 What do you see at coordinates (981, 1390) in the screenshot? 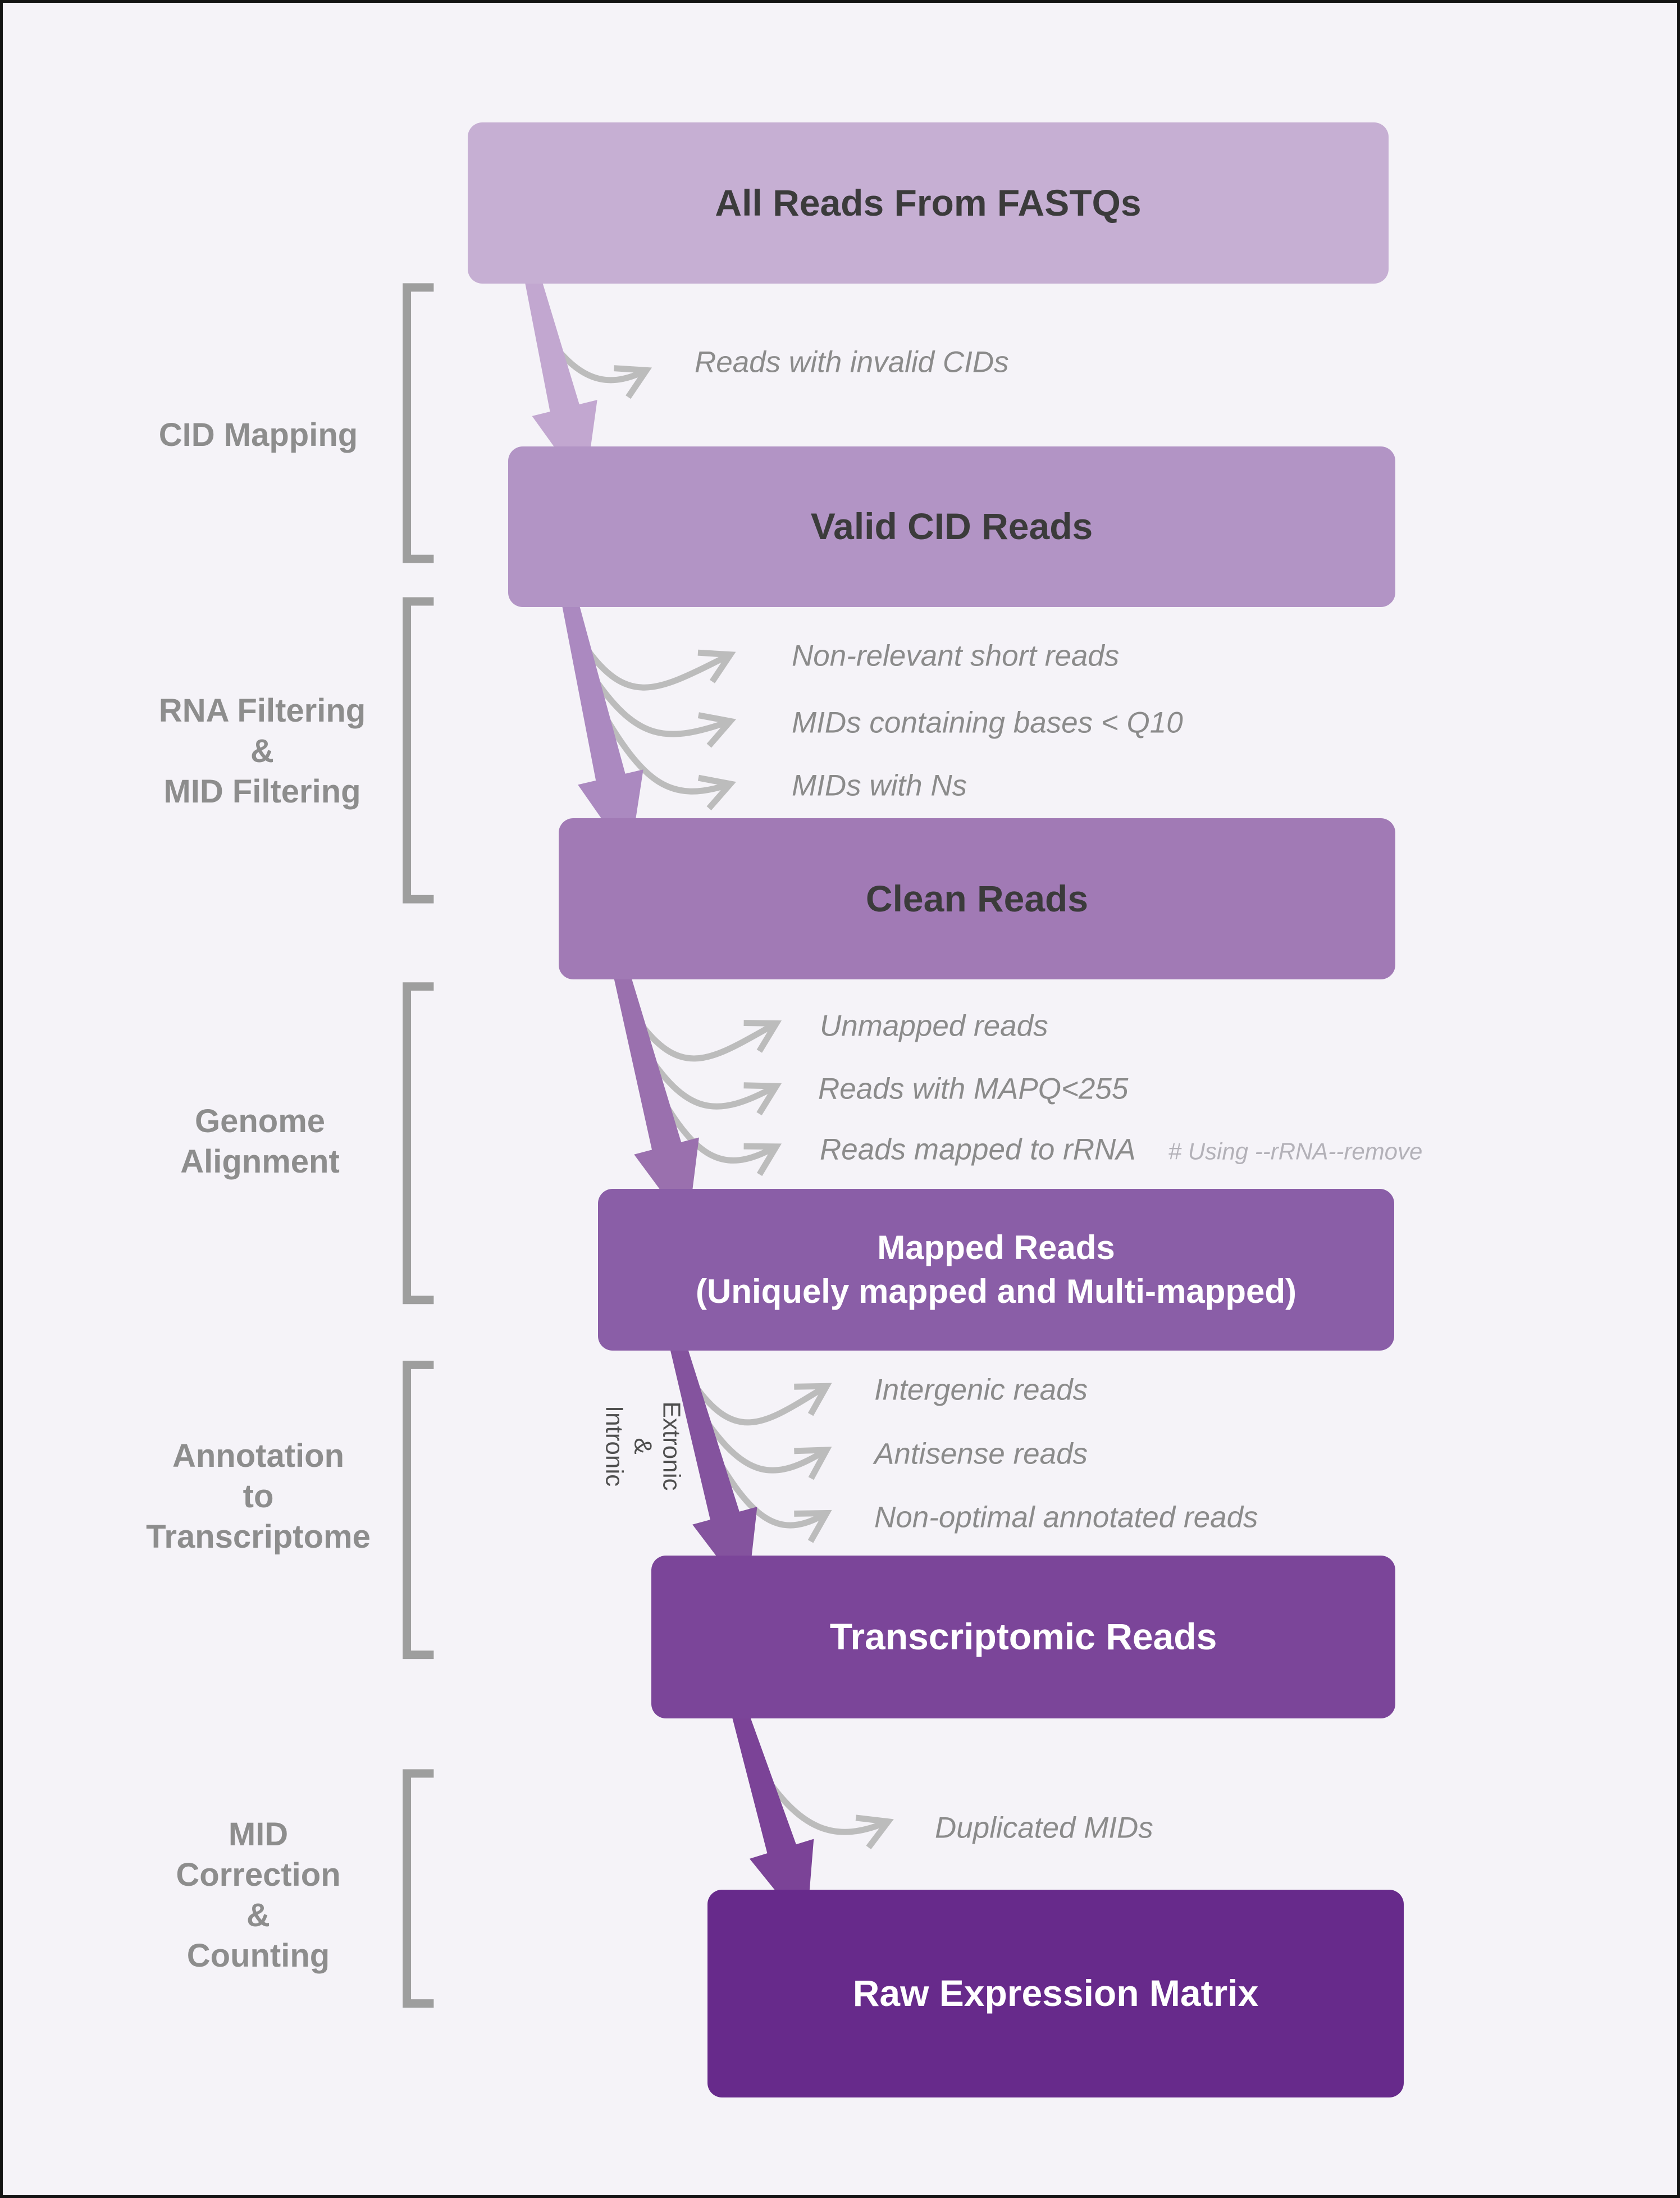
I see `discard-label-intergenic-reads: Intergenic reads` at bounding box center [981, 1390].